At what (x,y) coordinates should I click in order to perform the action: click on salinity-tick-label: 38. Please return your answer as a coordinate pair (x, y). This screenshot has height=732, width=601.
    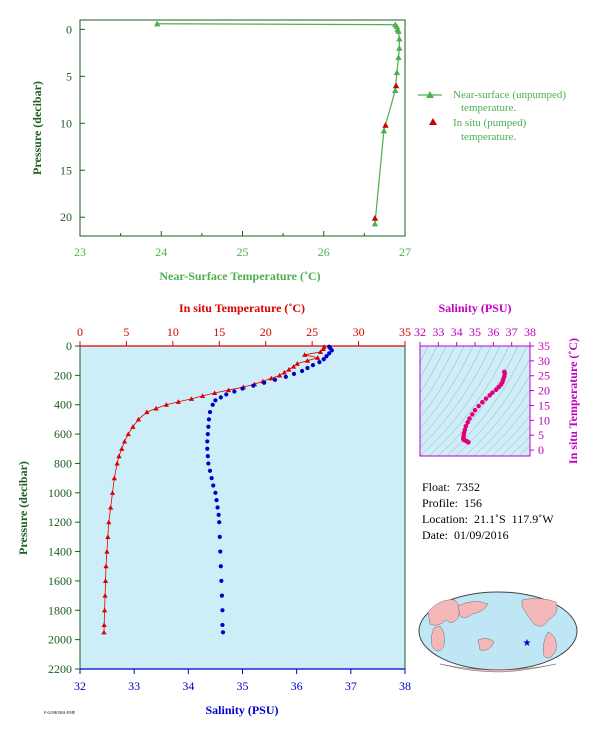
    Looking at the image, I should click on (405, 686).